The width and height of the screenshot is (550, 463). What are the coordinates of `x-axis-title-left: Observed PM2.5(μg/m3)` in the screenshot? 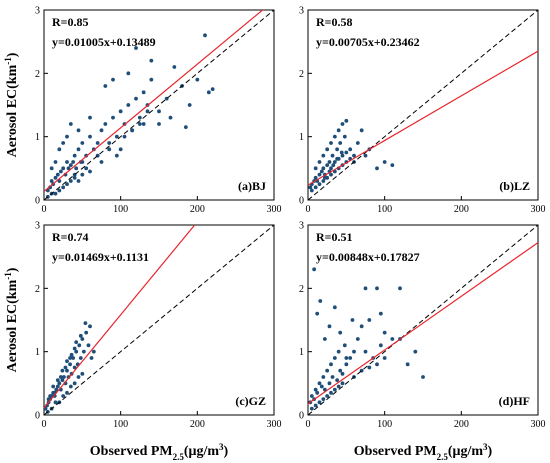 It's located at (159, 452).